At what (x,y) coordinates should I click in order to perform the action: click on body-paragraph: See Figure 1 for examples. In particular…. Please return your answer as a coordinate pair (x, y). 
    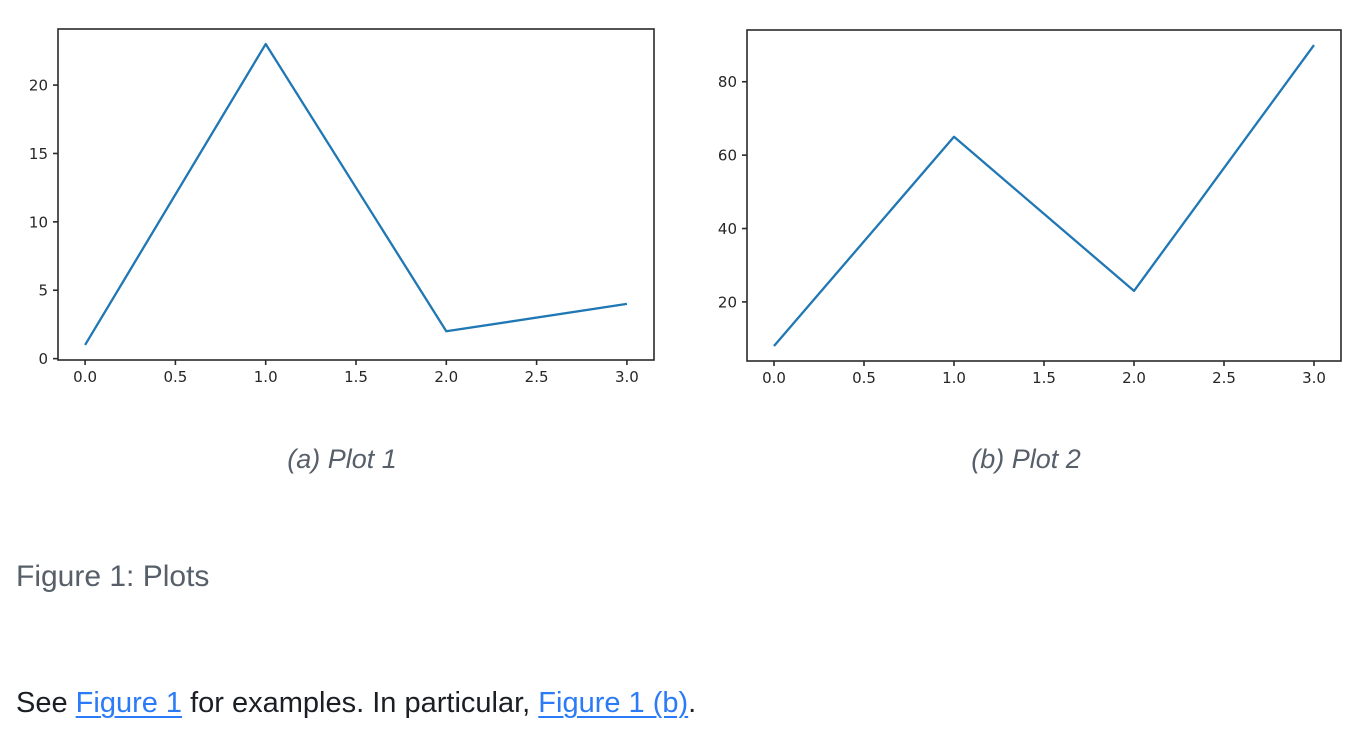
    Looking at the image, I should click on (356, 703).